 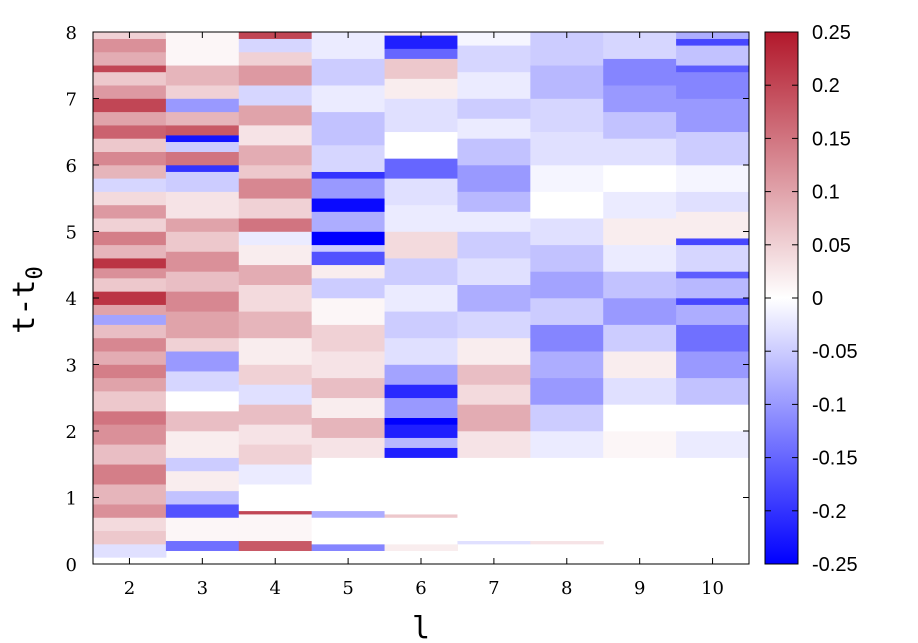 What do you see at coordinates (274, 588) in the screenshot?
I see `x-tick-label: 4` at bounding box center [274, 588].